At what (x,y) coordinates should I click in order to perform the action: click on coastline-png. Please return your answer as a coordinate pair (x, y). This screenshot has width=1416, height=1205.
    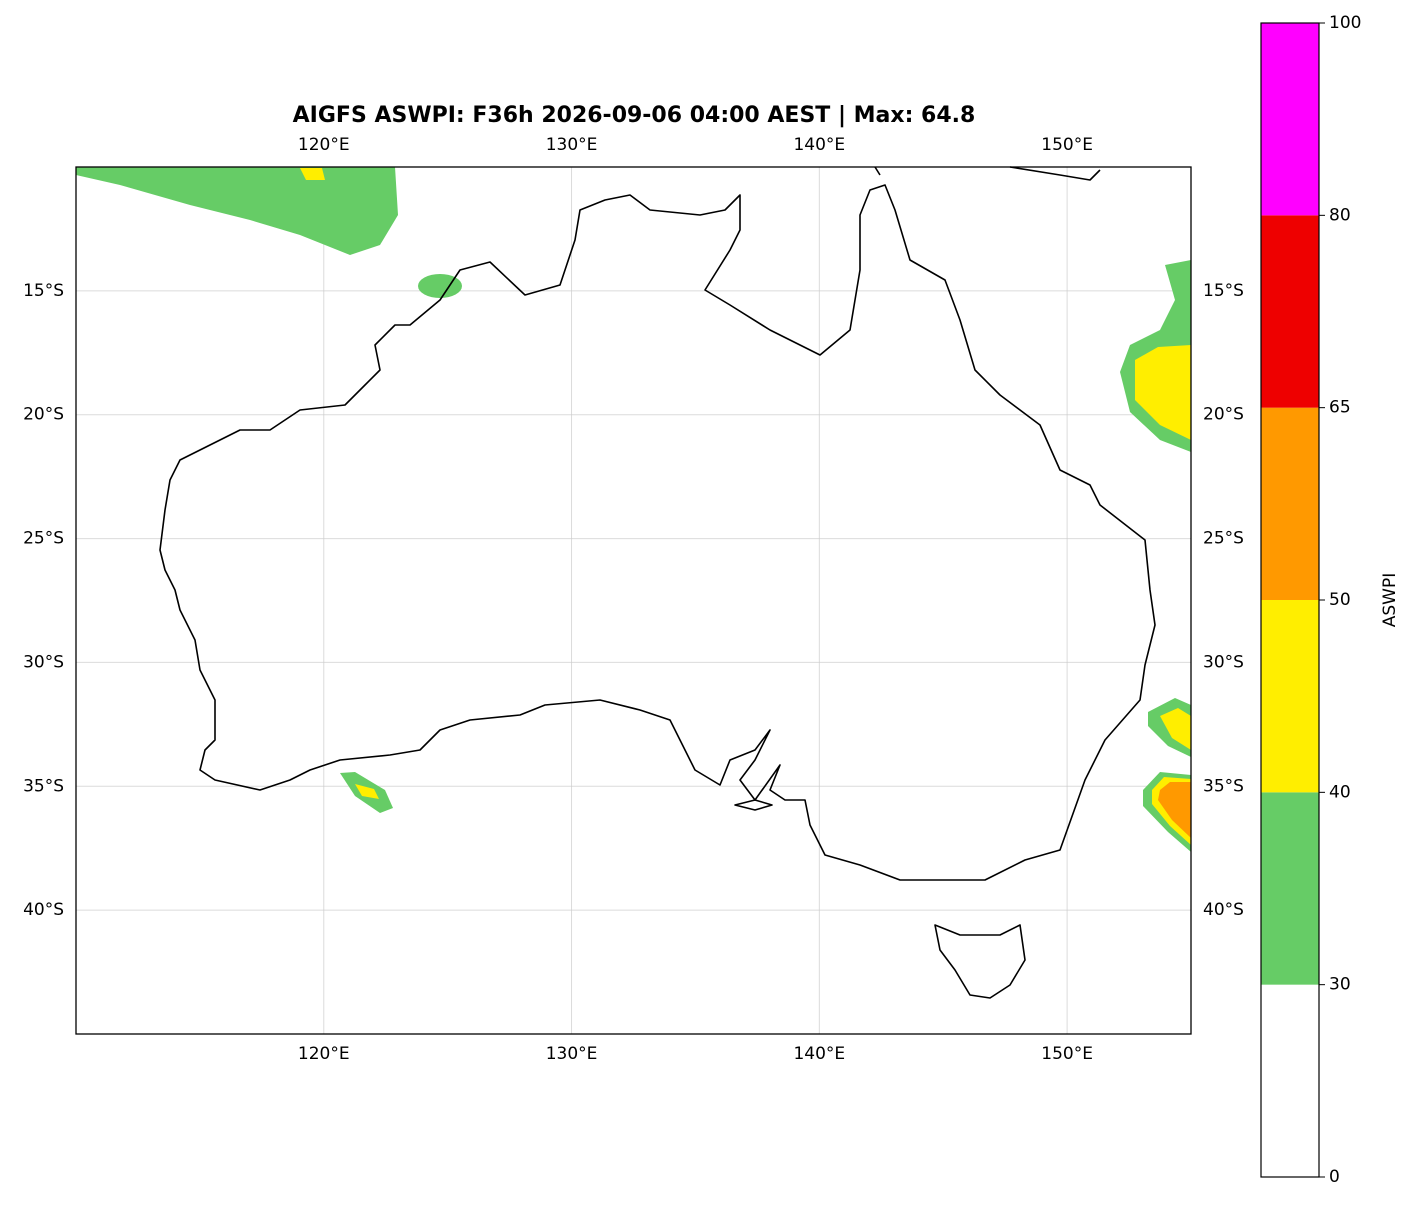
    Looking at the image, I should click on (987, 173).